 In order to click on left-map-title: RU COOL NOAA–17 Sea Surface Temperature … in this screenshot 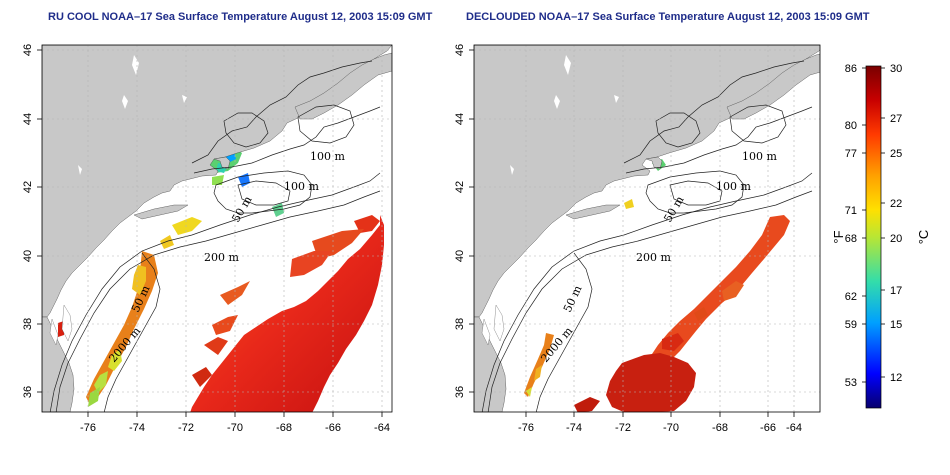, I will do `click(240, 17)`.